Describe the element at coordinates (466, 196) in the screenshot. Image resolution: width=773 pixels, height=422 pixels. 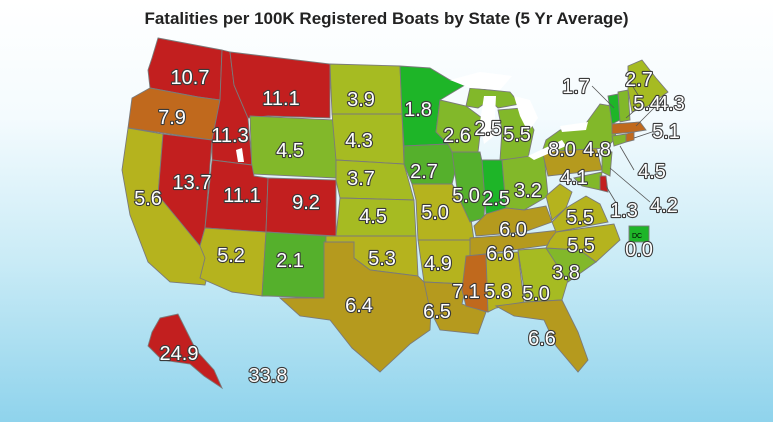
I see `value-label-il: 5.0` at that location.